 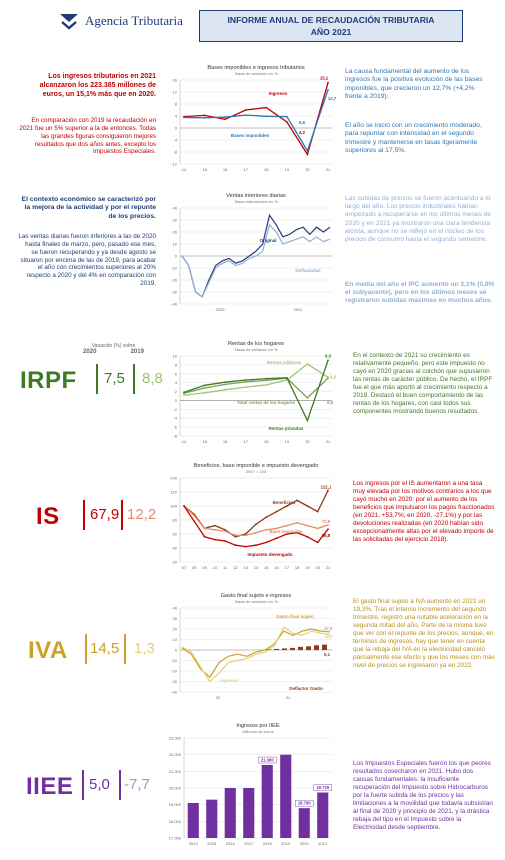 I want to click on tax-v2019: 12,2, so click(x=142, y=514).